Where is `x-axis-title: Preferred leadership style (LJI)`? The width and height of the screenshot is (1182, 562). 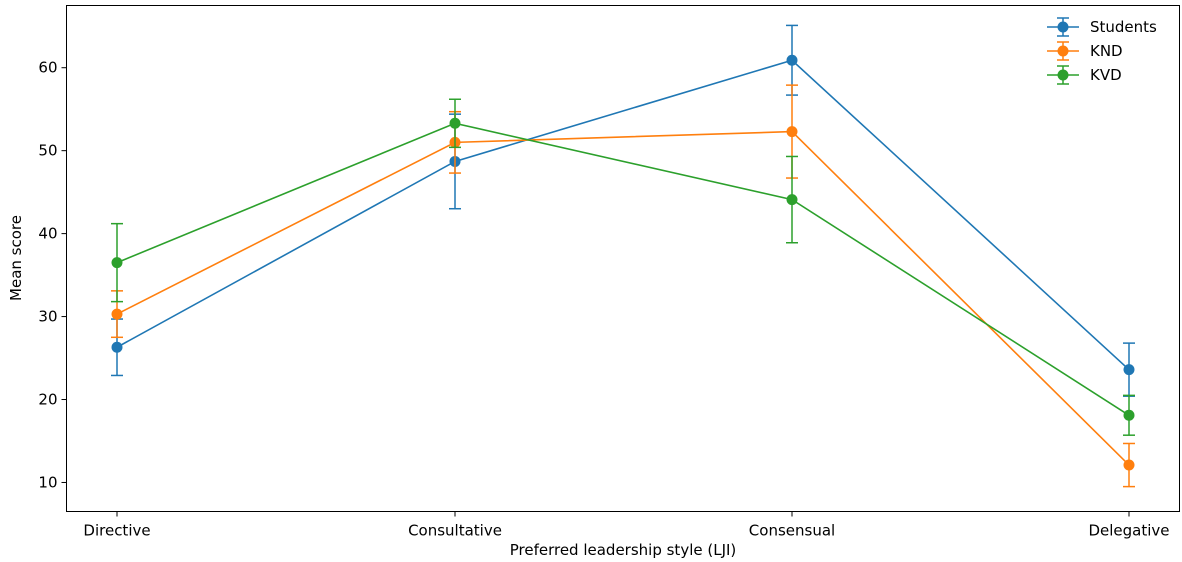
x-axis-title: Preferred leadership style (LJI) is located at coordinates (623, 550).